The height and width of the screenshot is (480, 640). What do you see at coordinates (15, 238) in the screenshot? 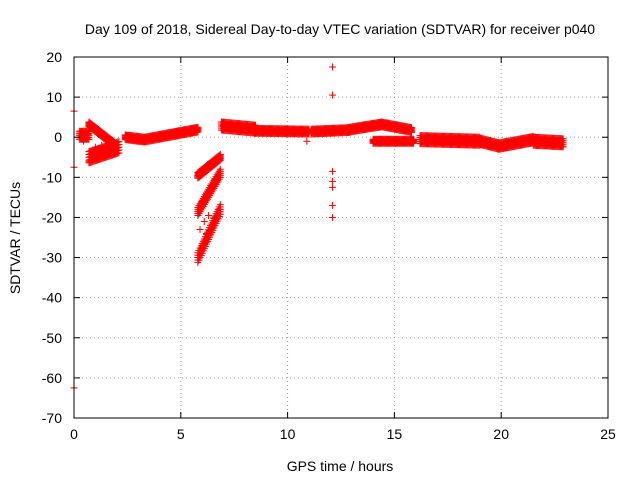
I see `y-axis-label: SDTVAR / TECUs` at bounding box center [15, 238].